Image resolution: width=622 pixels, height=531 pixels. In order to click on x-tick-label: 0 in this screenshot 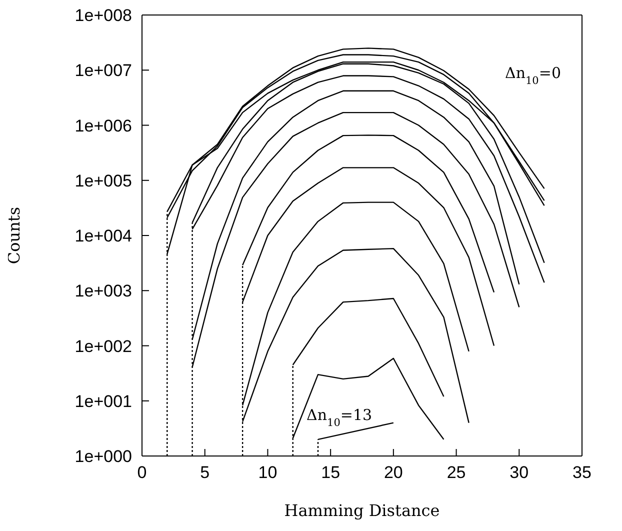, I will do `click(142, 472)`.